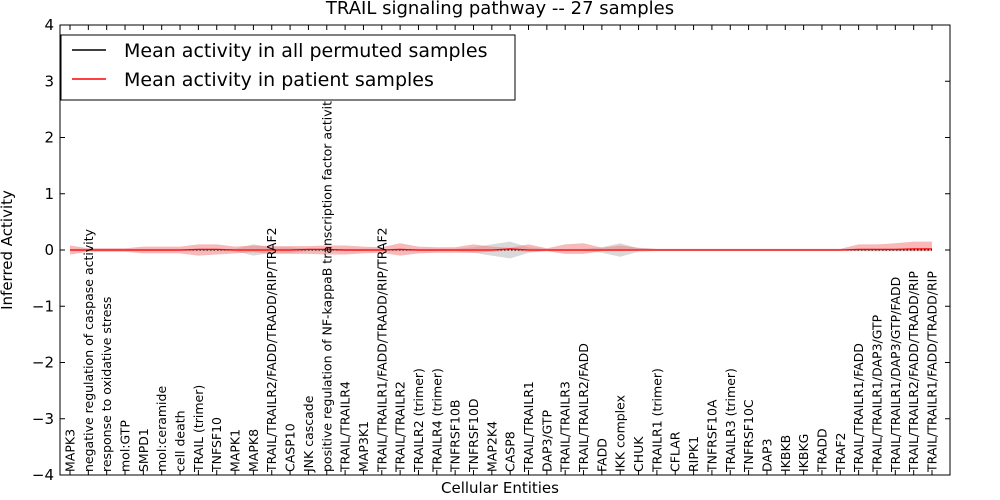 The height and width of the screenshot is (500, 1000). I want to click on x-tick-label: TRAIL (trimer), so click(198, 429).